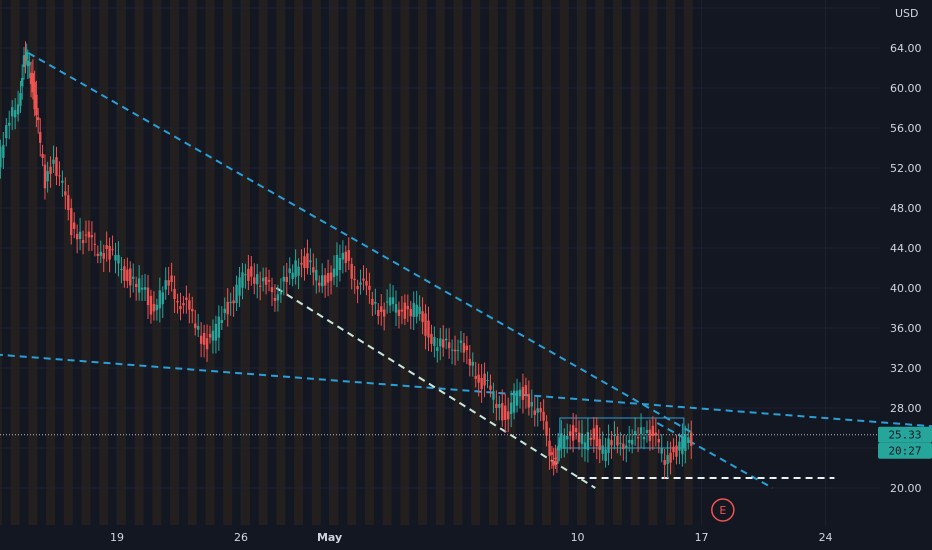 This screenshot has height=550, width=932. Describe the element at coordinates (578, 537) in the screenshot. I see `x-tick-label: 10` at that location.